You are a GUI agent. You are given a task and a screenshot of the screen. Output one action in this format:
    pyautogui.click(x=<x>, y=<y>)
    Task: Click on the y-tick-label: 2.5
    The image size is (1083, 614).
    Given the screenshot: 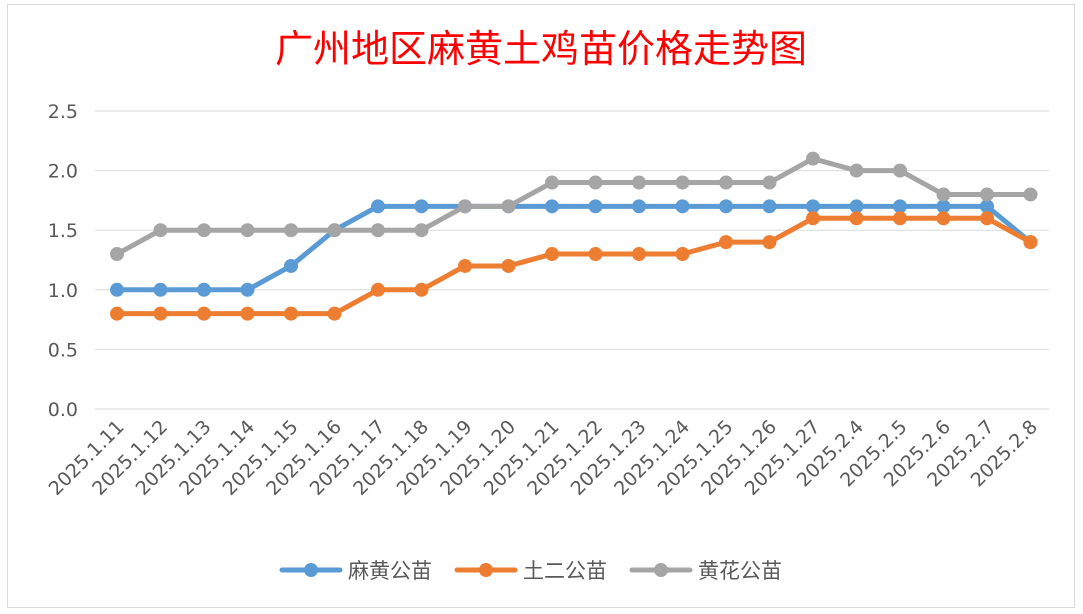 What is the action you would take?
    pyautogui.click(x=63, y=112)
    